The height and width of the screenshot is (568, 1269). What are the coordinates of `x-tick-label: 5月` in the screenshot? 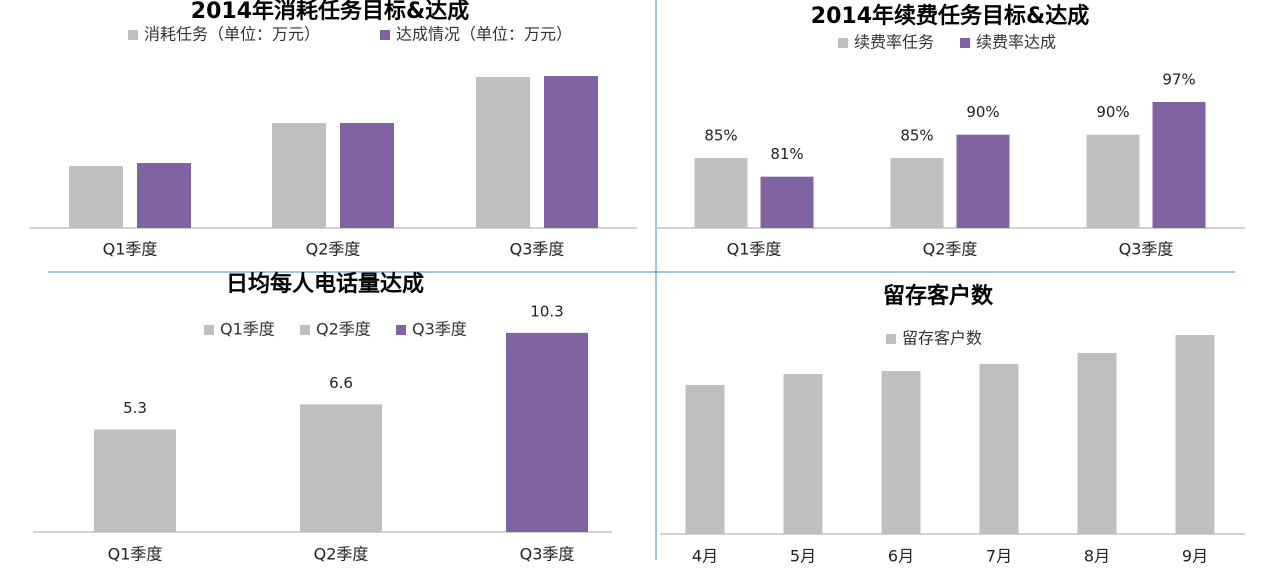 It's located at (803, 556).